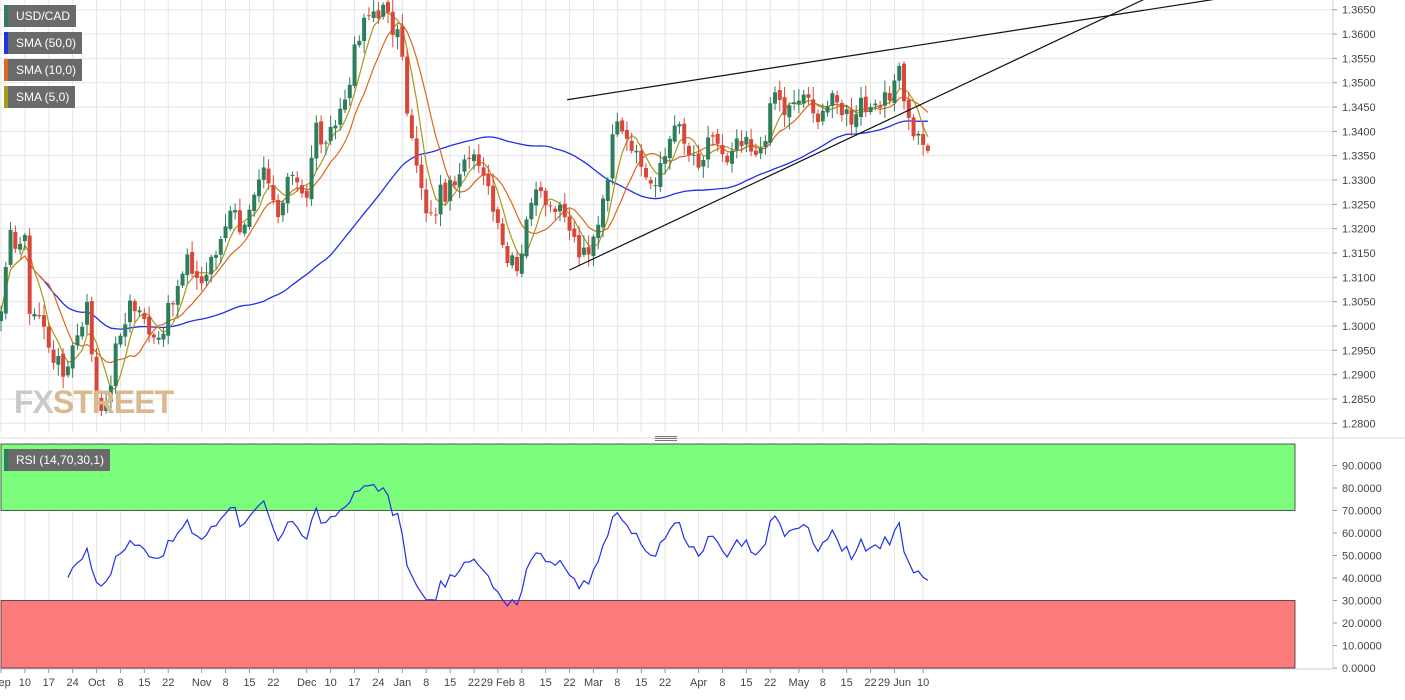  Describe the element at coordinates (666, 438) in the screenshot. I see `pane-splitter-handle` at that location.